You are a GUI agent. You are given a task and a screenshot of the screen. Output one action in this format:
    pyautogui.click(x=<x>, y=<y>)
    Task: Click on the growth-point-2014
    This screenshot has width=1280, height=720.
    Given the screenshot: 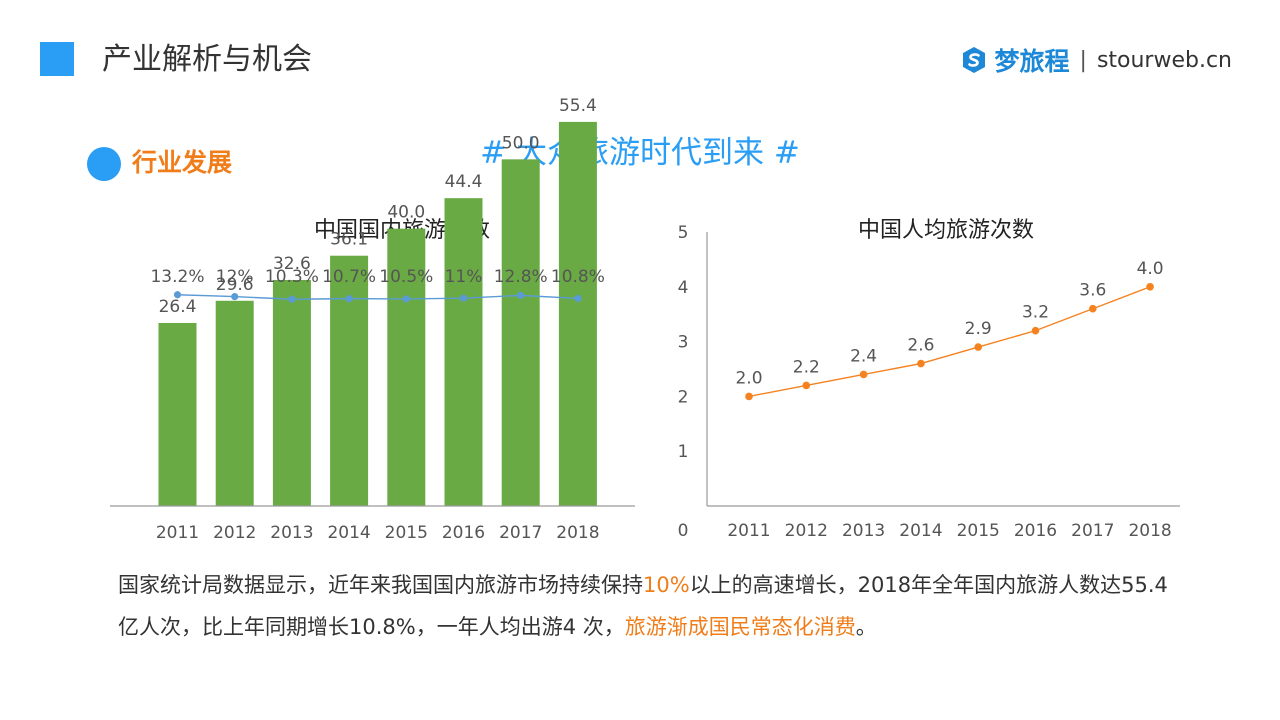 What is the action you would take?
    pyautogui.click(x=349, y=299)
    